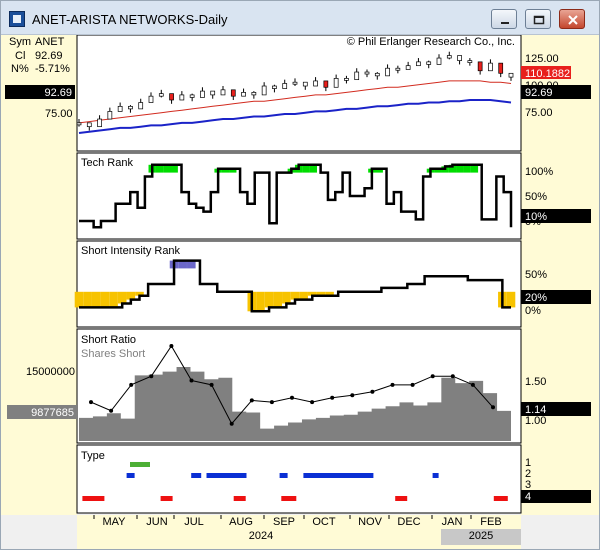 Image resolution: width=600 pixels, height=550 pixels. What do you see at coordinates (536, 217) in the screenshot?
I see `tech-rank-tag: 10%` at bounding box center [536, 217].